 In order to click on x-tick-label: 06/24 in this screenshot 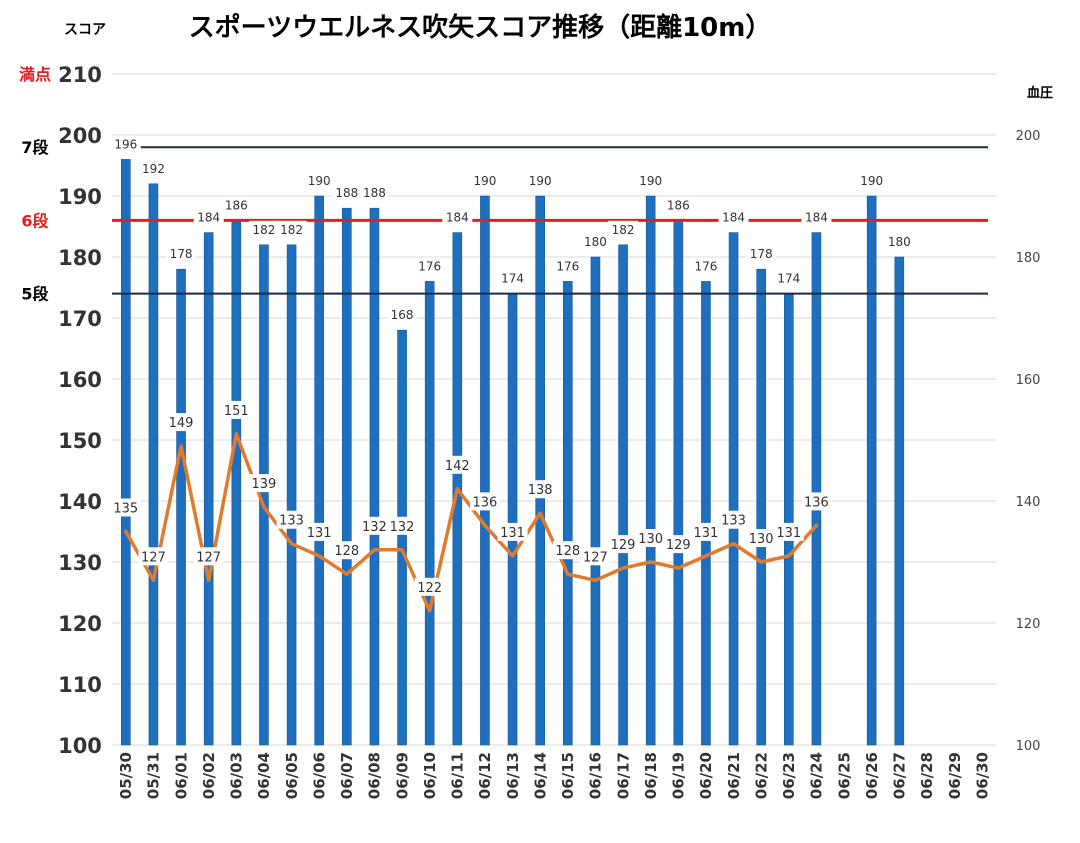, I will do `click(817, 775)`.